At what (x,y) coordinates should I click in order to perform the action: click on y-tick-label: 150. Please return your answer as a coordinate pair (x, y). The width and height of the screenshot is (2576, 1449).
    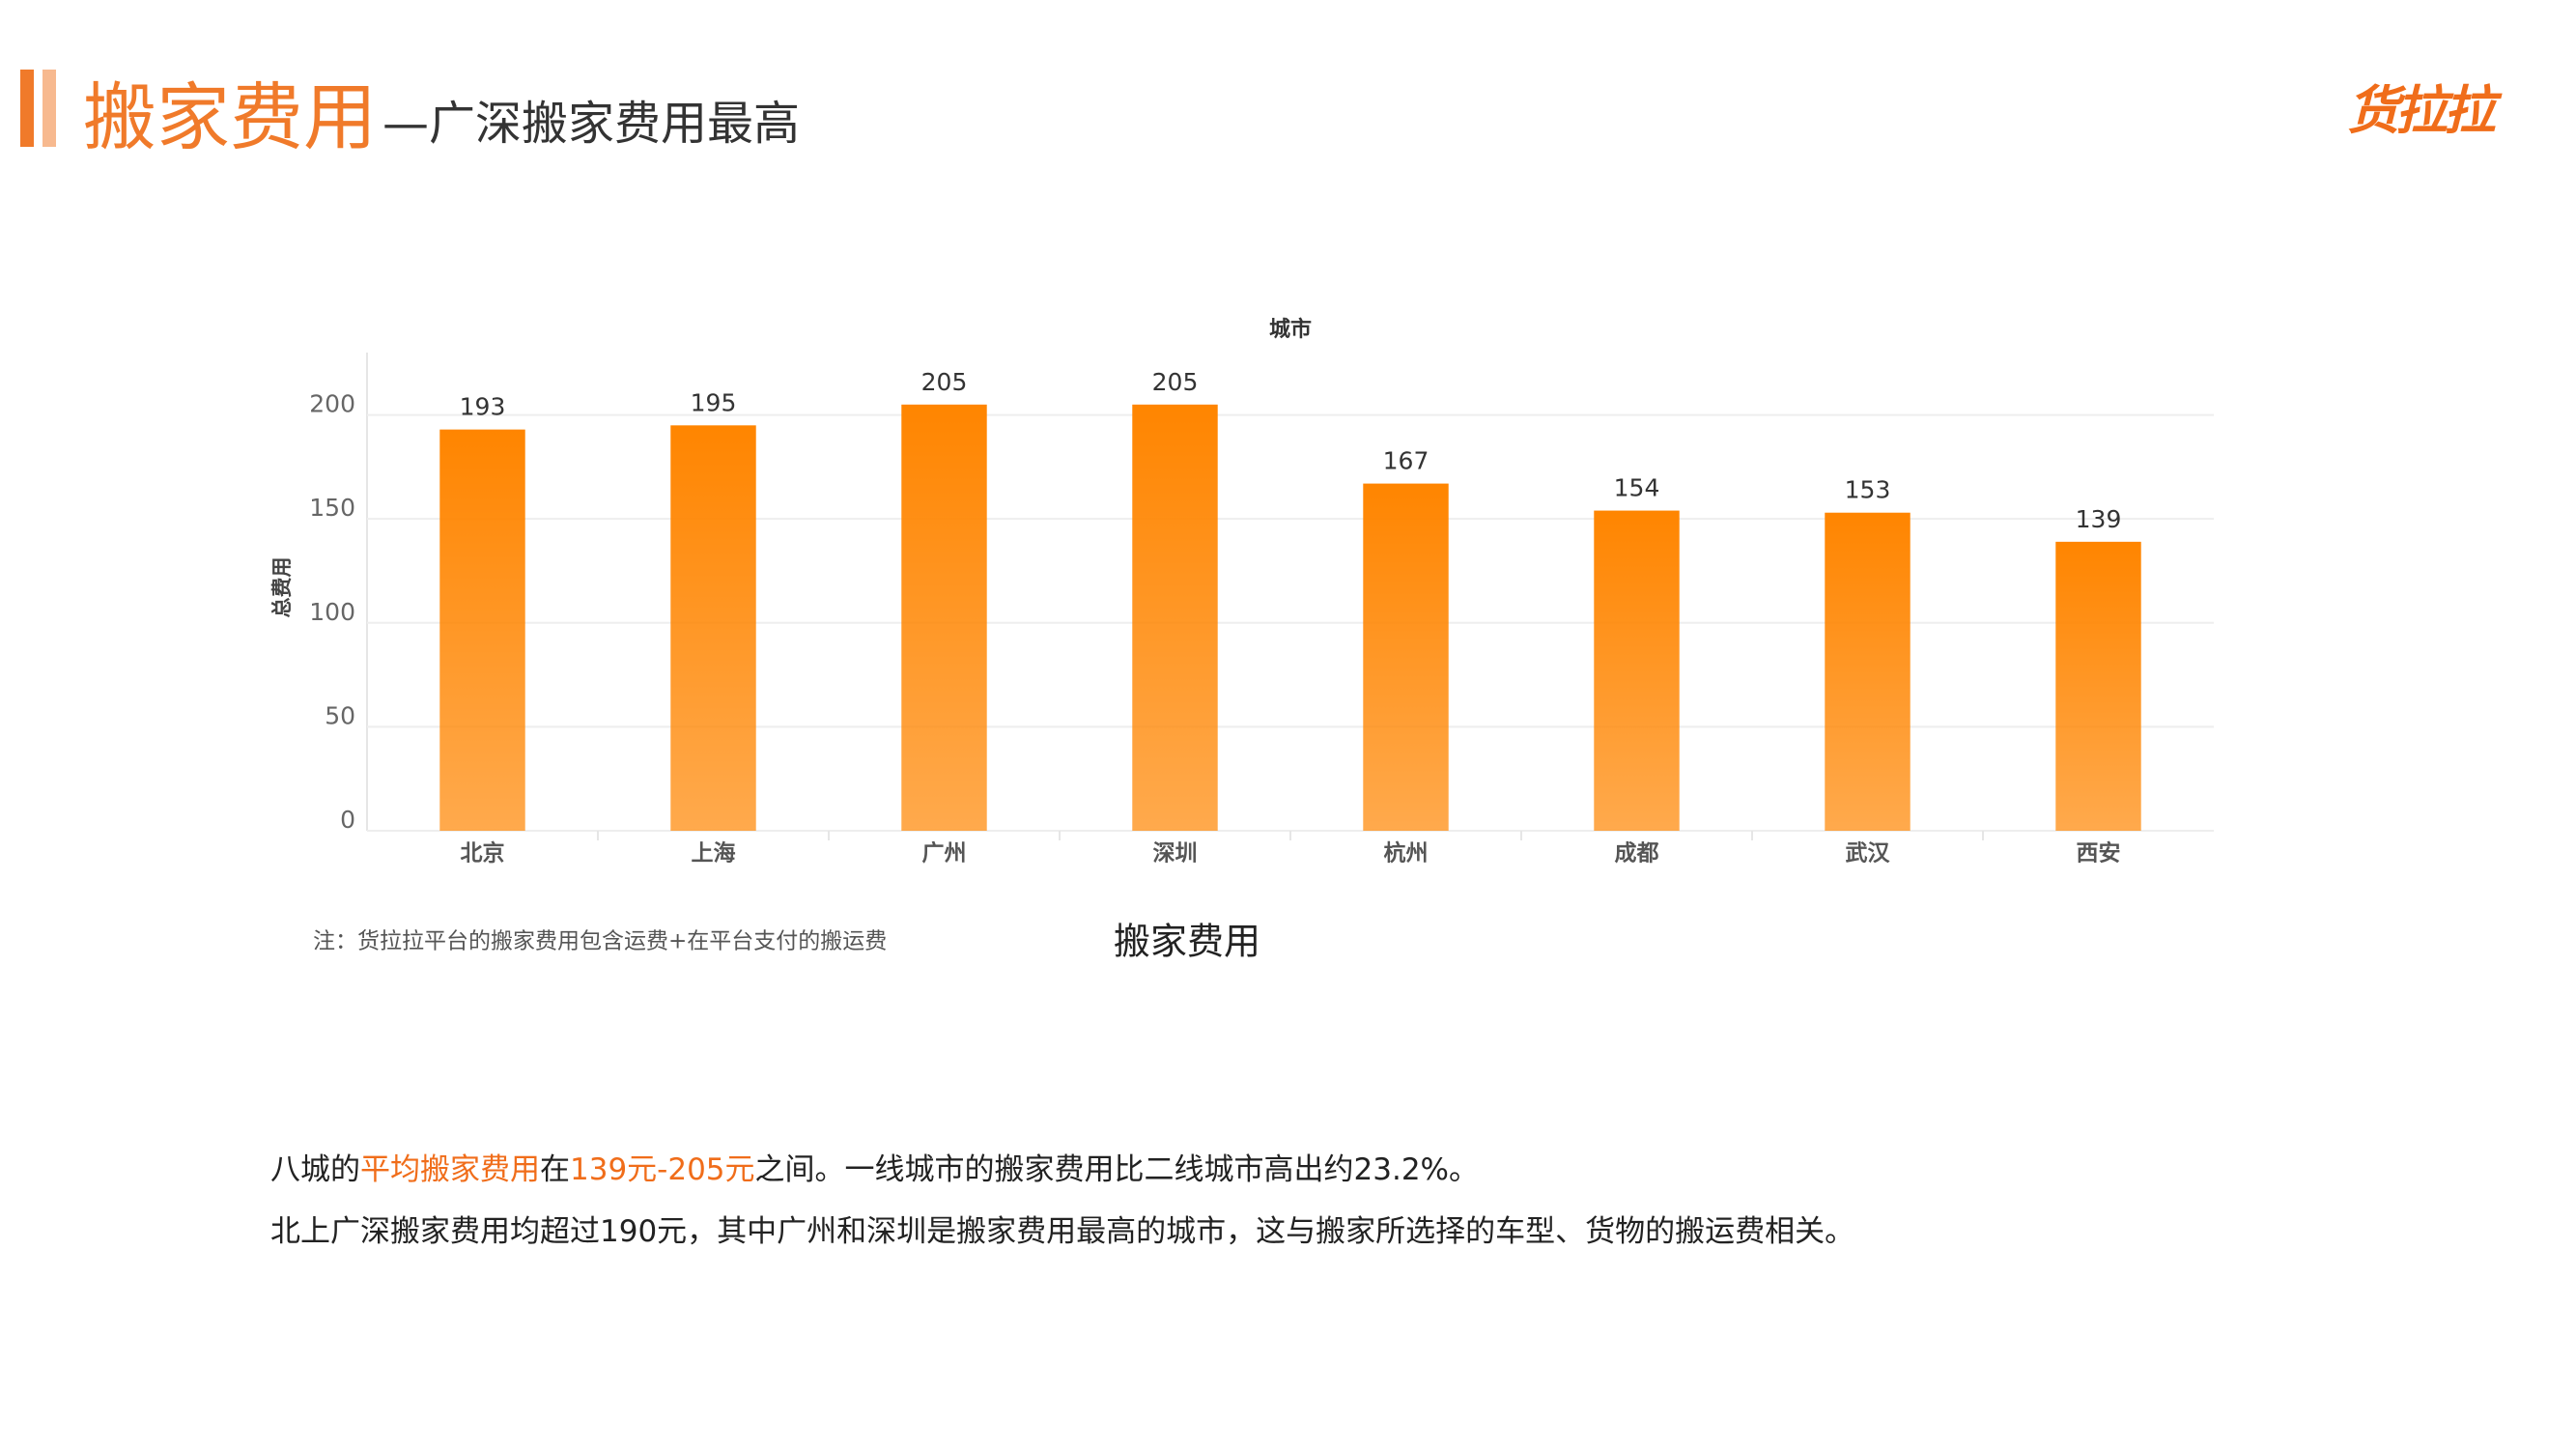
    Looking at the image, I should click on (332, 508).